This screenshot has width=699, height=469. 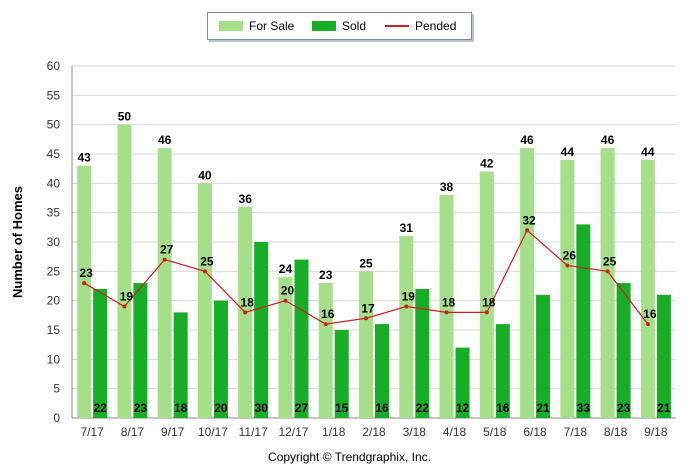 I want to click on data-label-for-sale: 50, so click(x=125, y=117).